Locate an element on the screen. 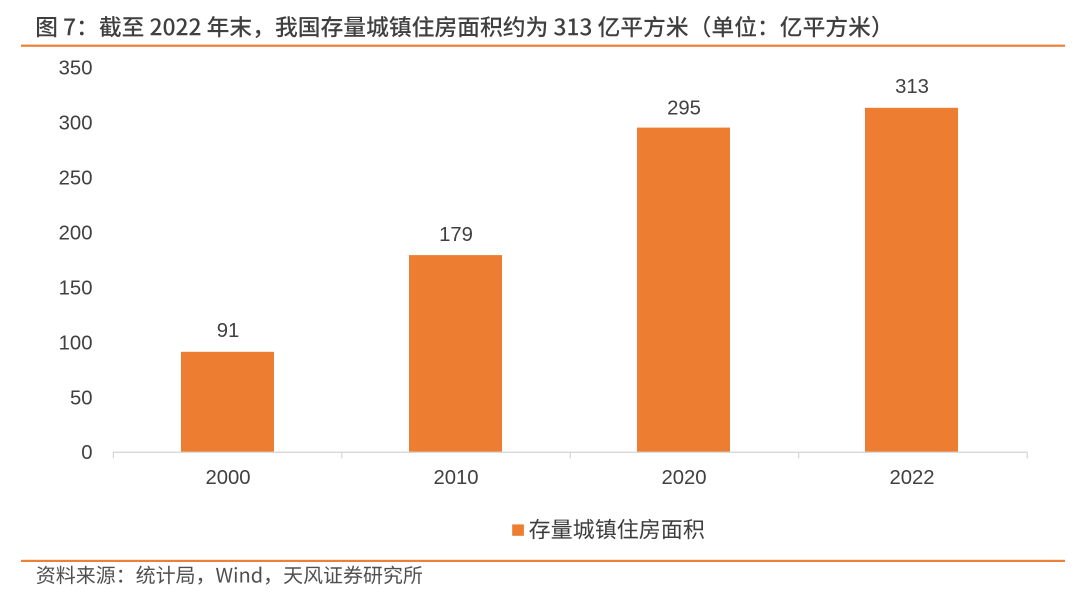 This screenshot has width=1080, height=598. svg-text: 200 is located at coordinates (76, 234).